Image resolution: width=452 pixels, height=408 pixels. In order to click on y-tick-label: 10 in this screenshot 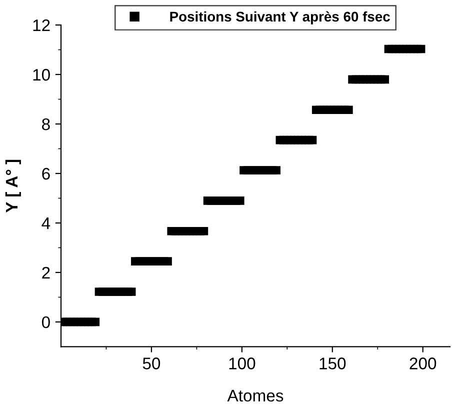, I will do `click(41, 74)`.